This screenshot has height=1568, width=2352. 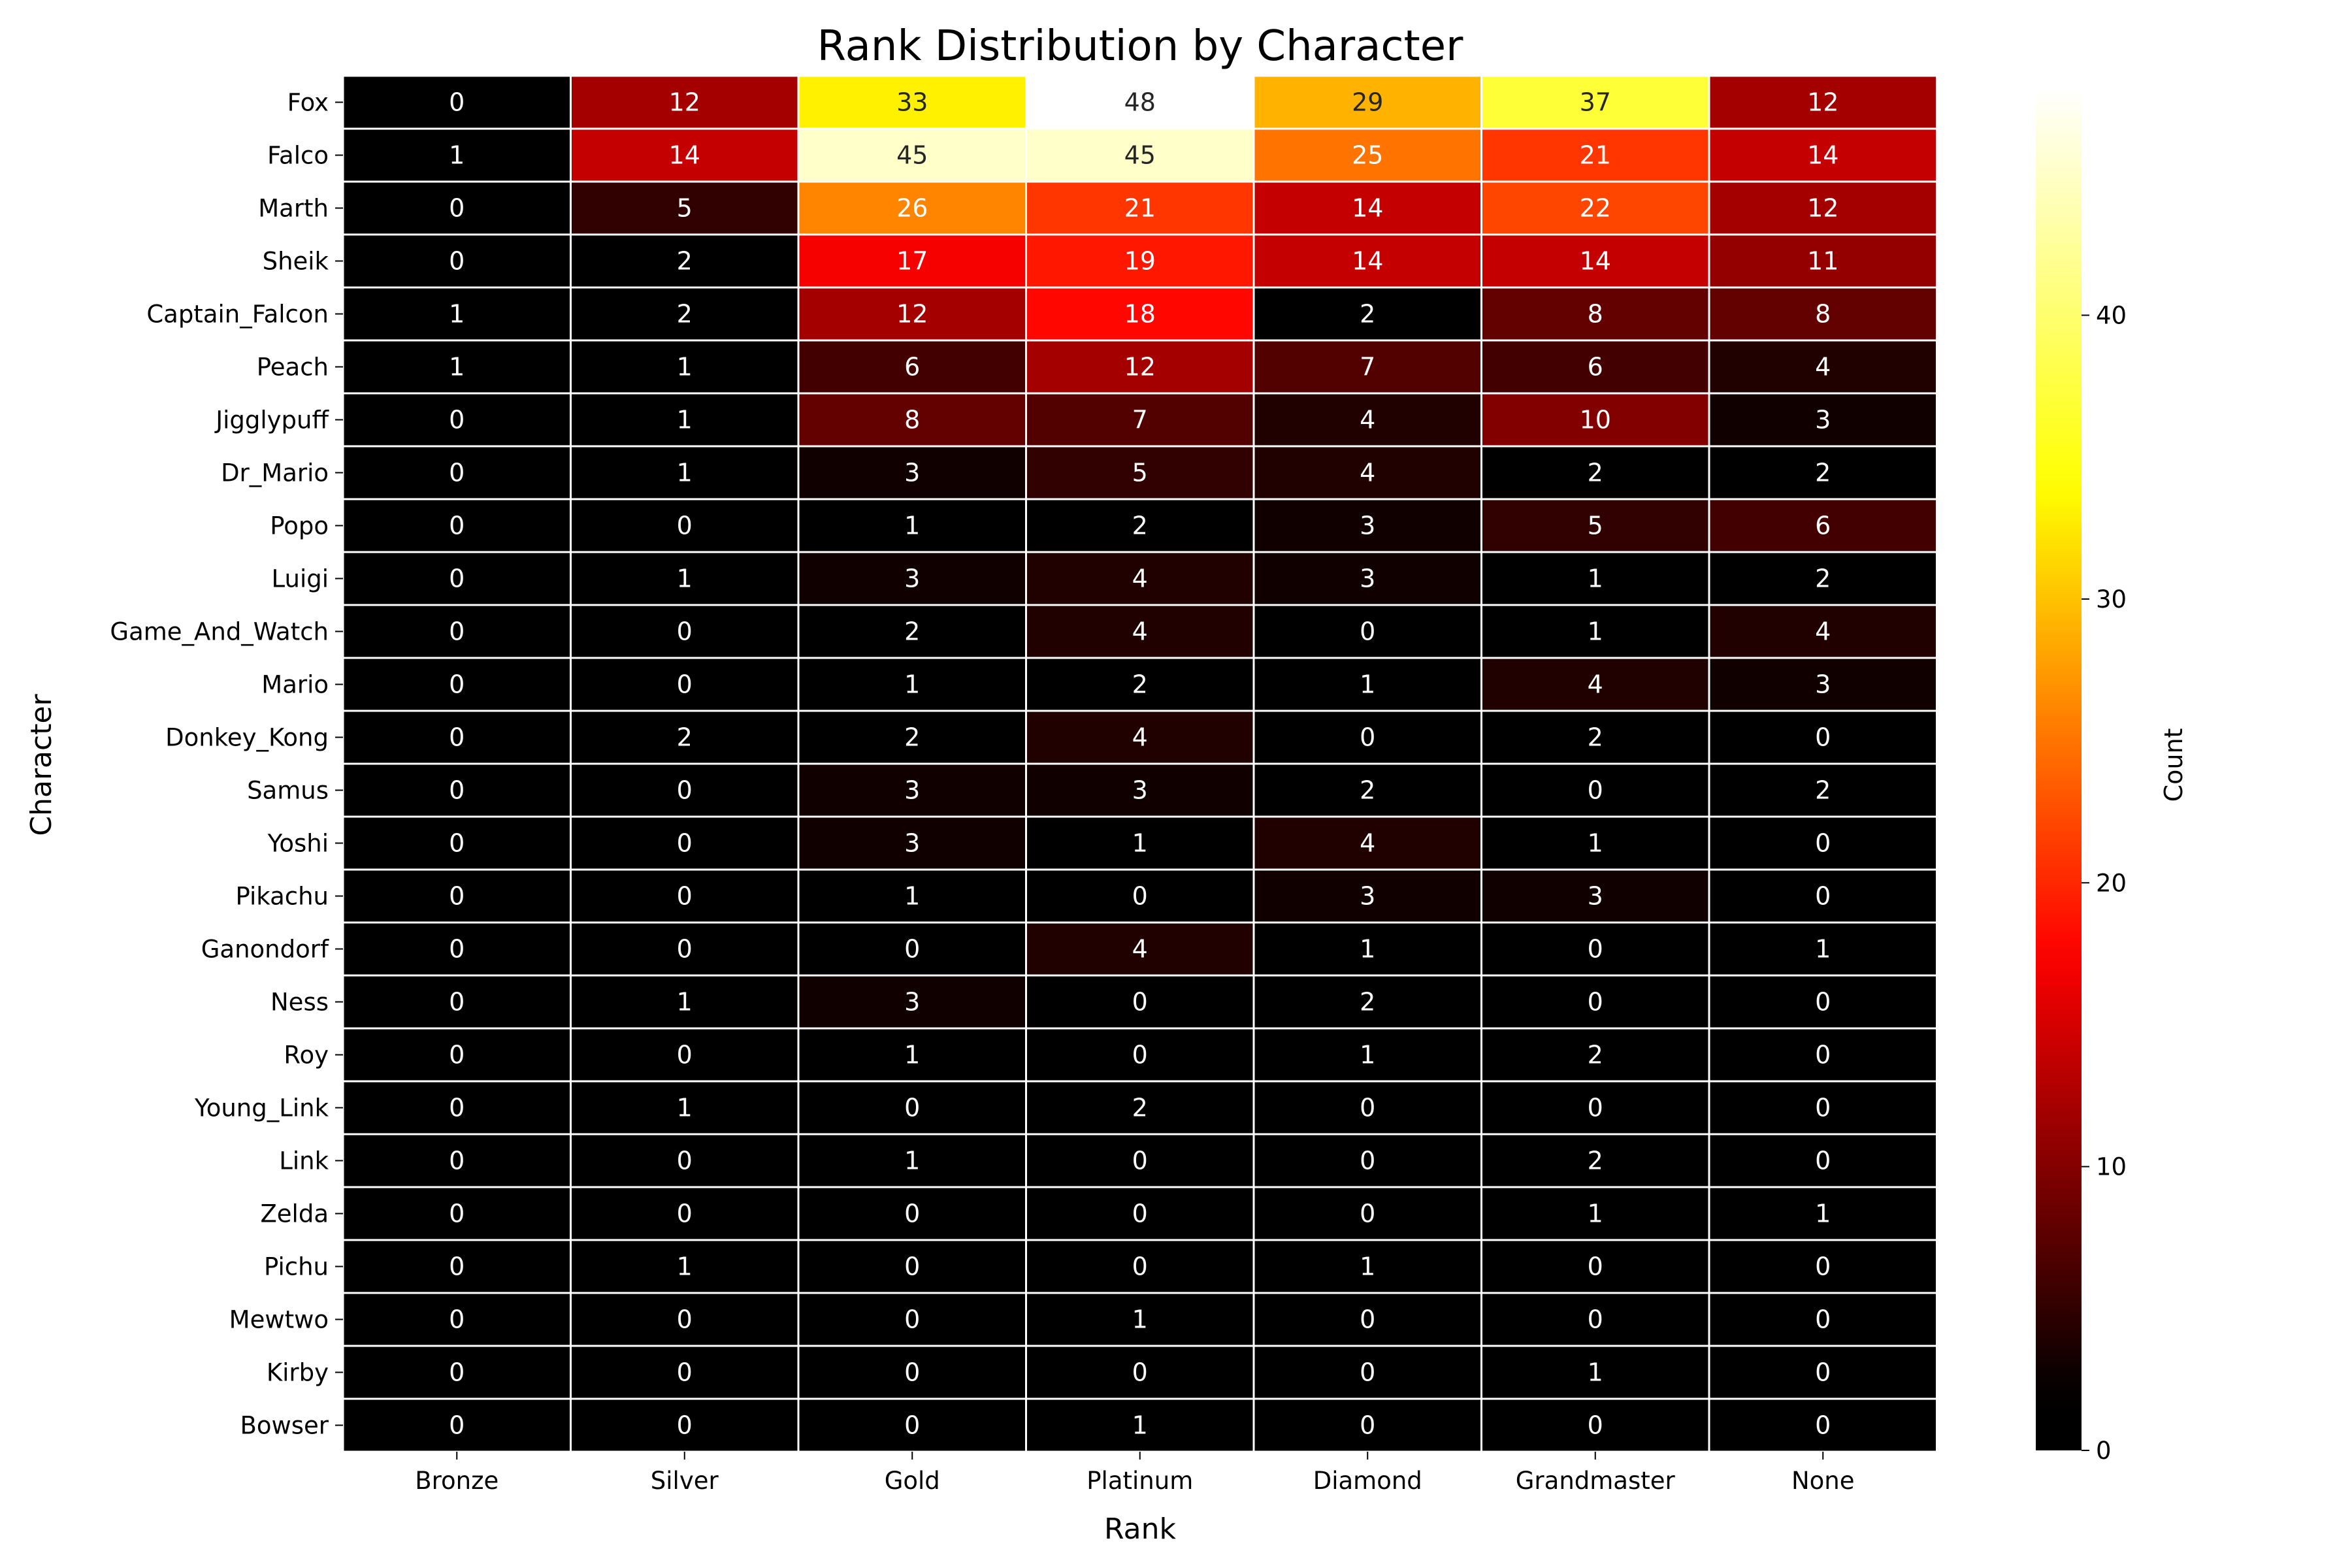 What do you see at coordinates (299, 526) in the screenshot?
I see `row-tick-label: Popo` at bounding box center [299, 526].